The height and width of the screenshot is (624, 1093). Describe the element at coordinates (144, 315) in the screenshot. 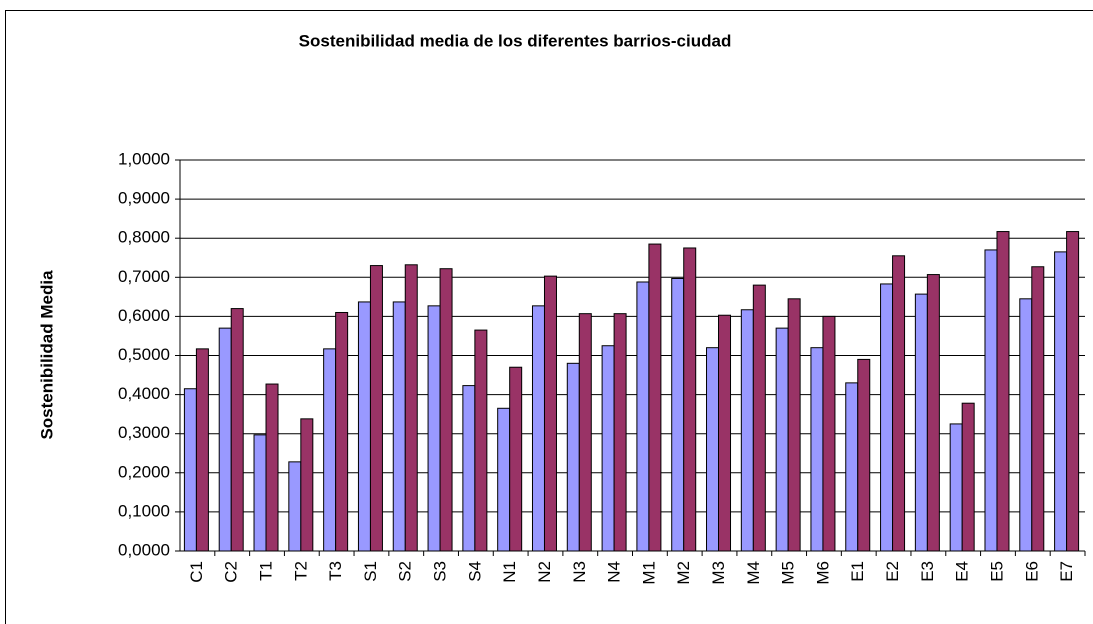

I see `y-tick-label: 0,6000` at that location.